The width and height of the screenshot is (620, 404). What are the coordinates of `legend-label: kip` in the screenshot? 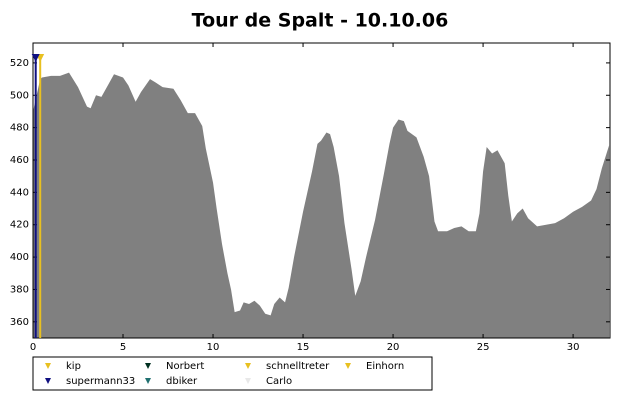 It's located at (73, 366).